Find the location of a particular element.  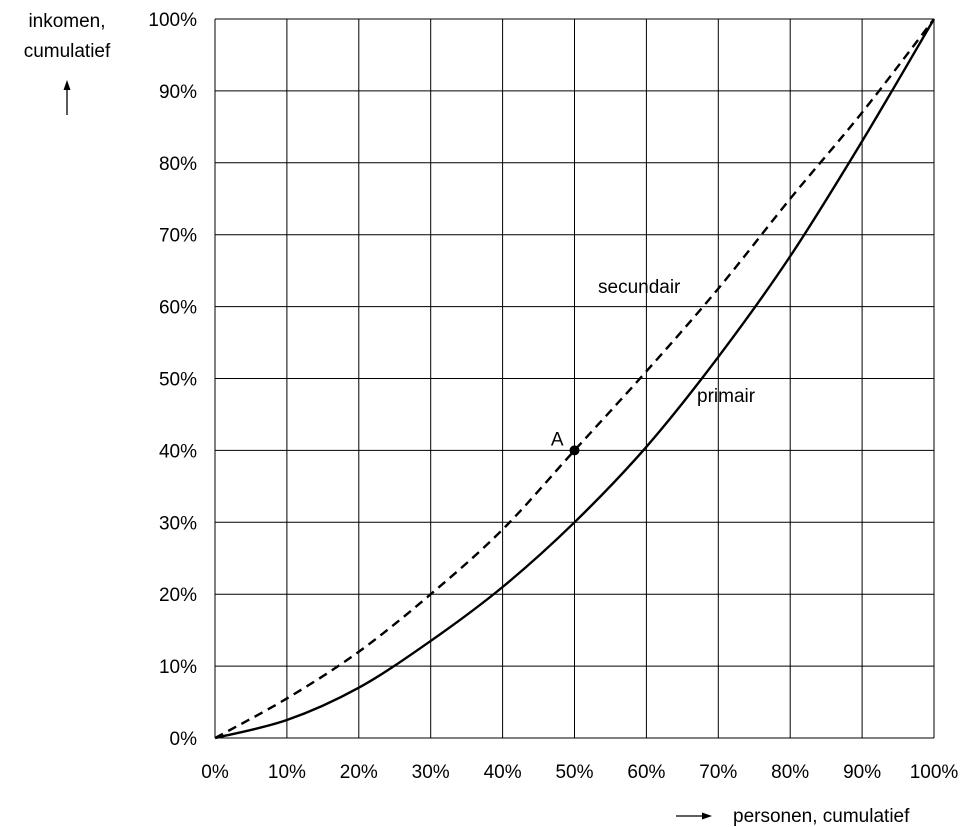

annotations: A is located at coordinates (565, 442).